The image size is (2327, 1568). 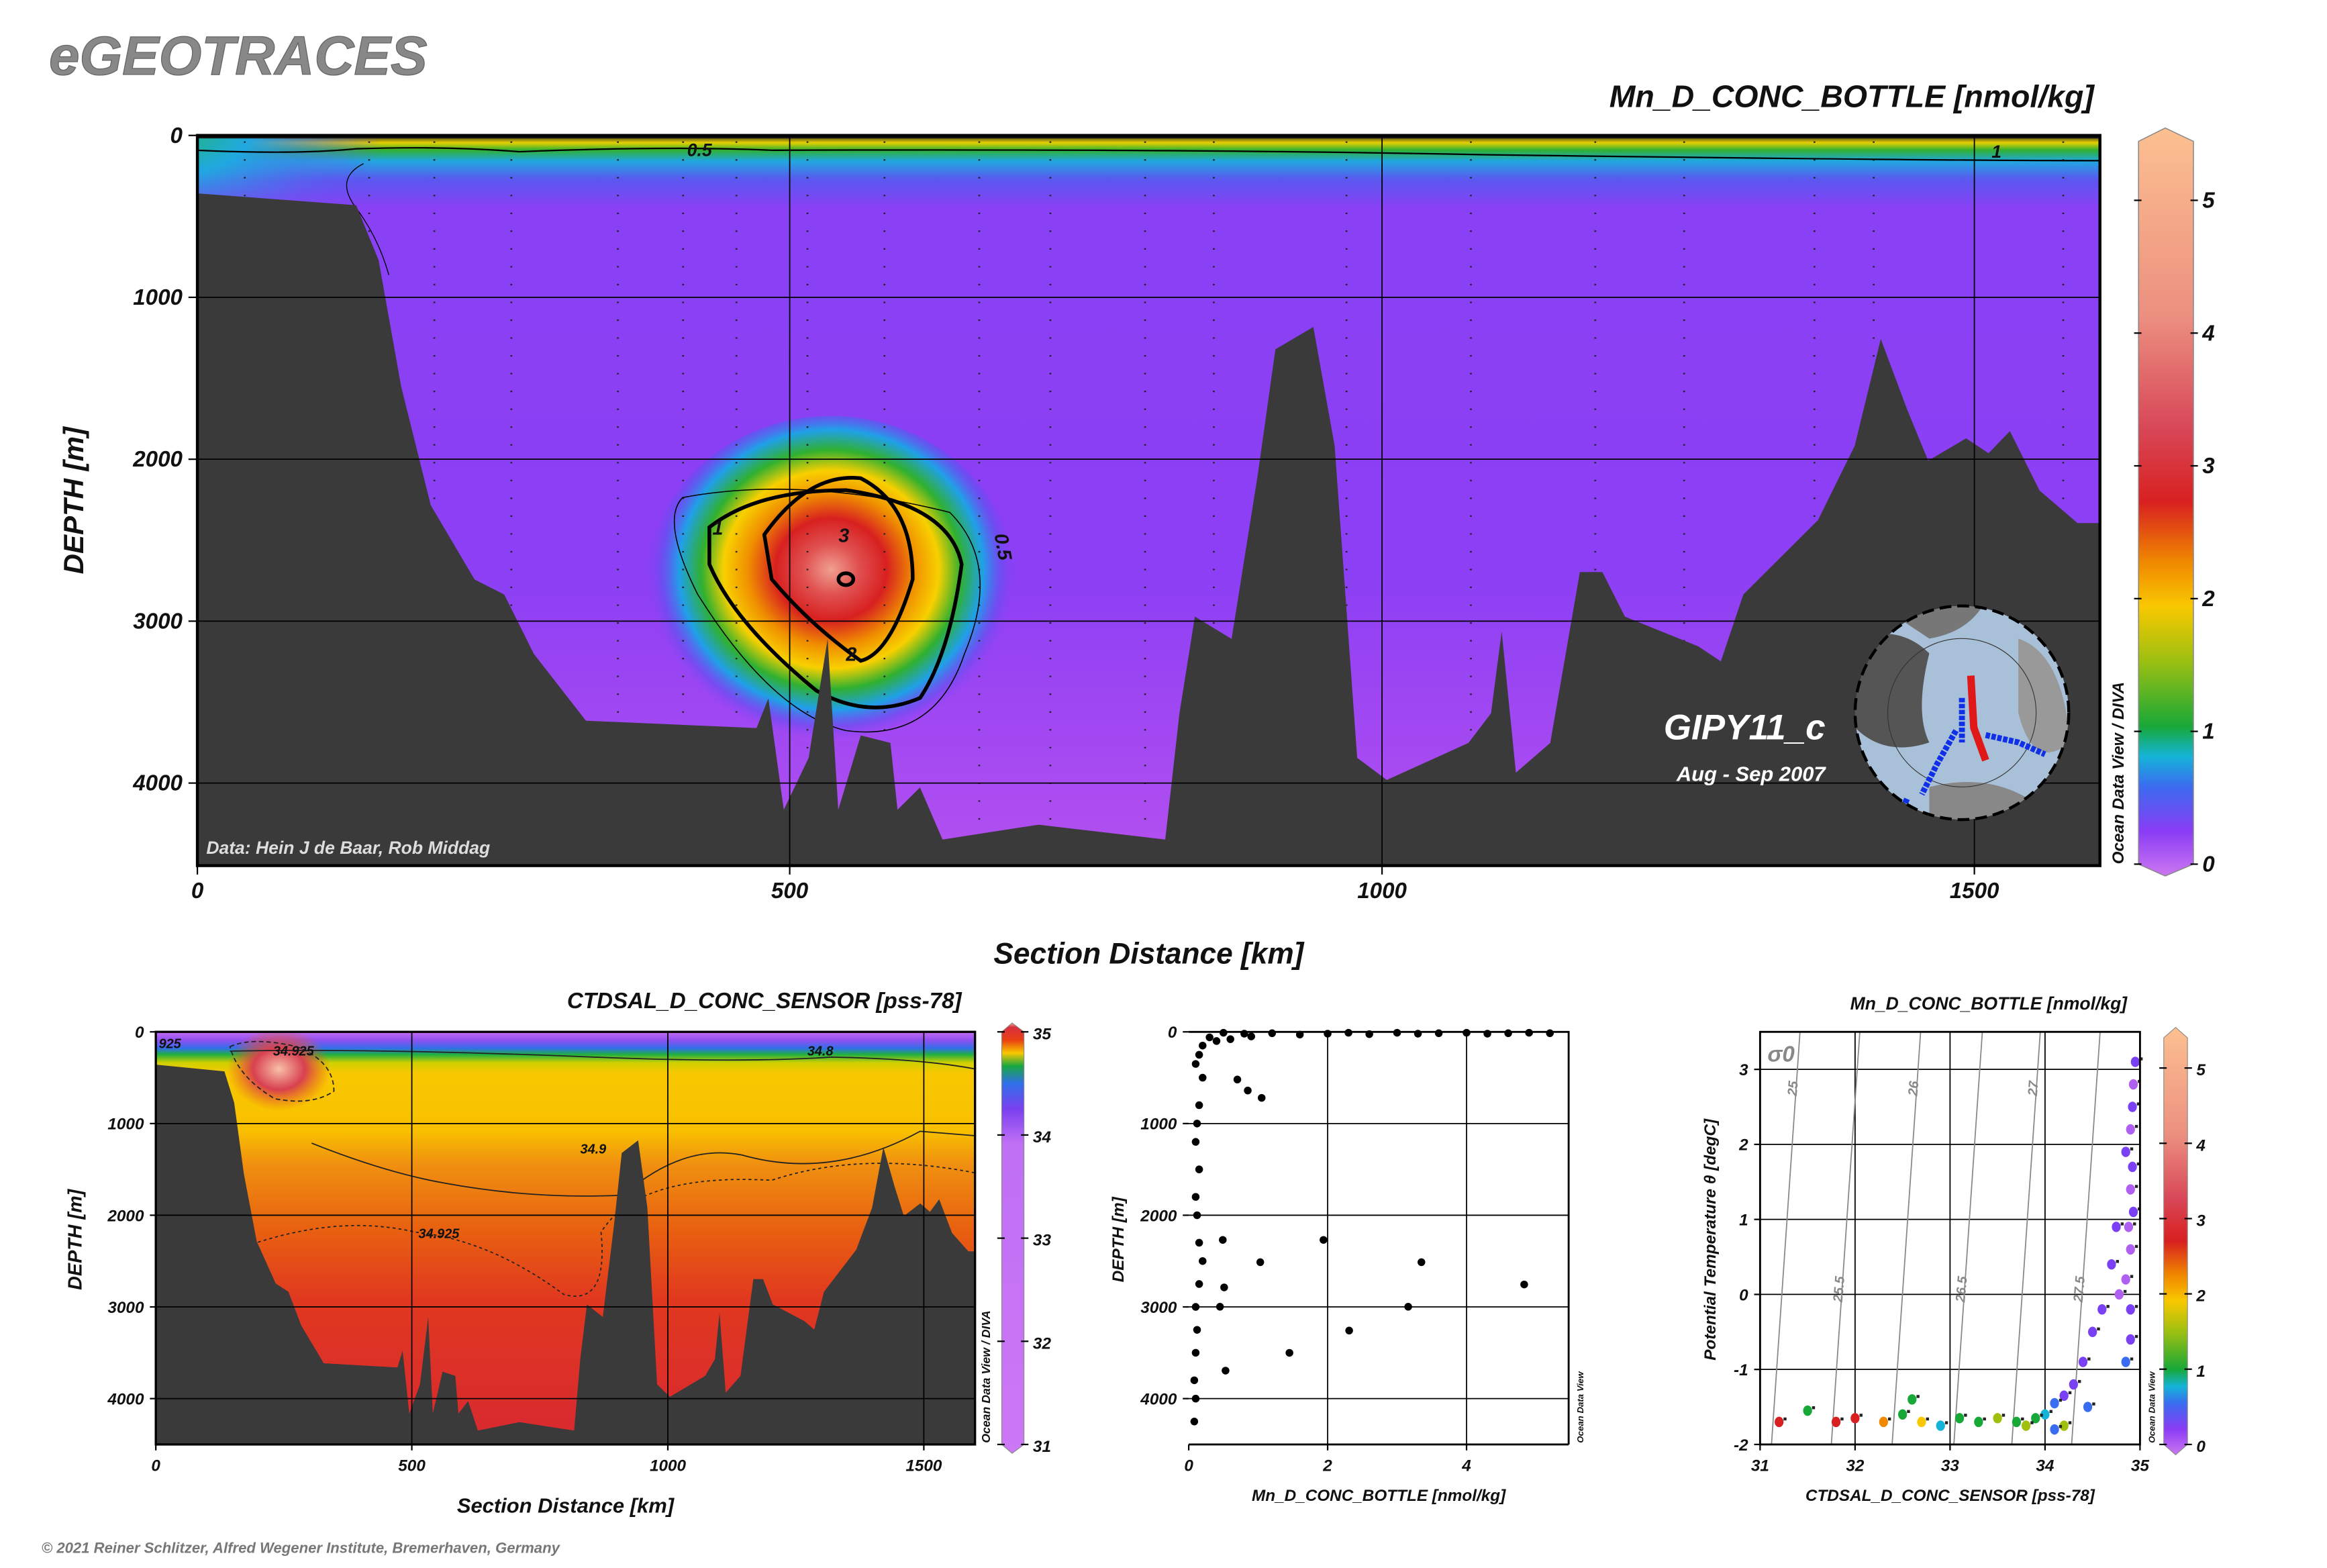 I want to click on x-tick-label: 0, so click(x=1188, y=1466).